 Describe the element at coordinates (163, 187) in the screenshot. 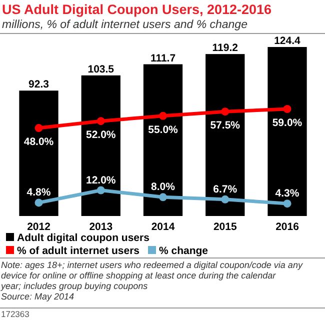

I see `data-label: 8.0%` at that location.